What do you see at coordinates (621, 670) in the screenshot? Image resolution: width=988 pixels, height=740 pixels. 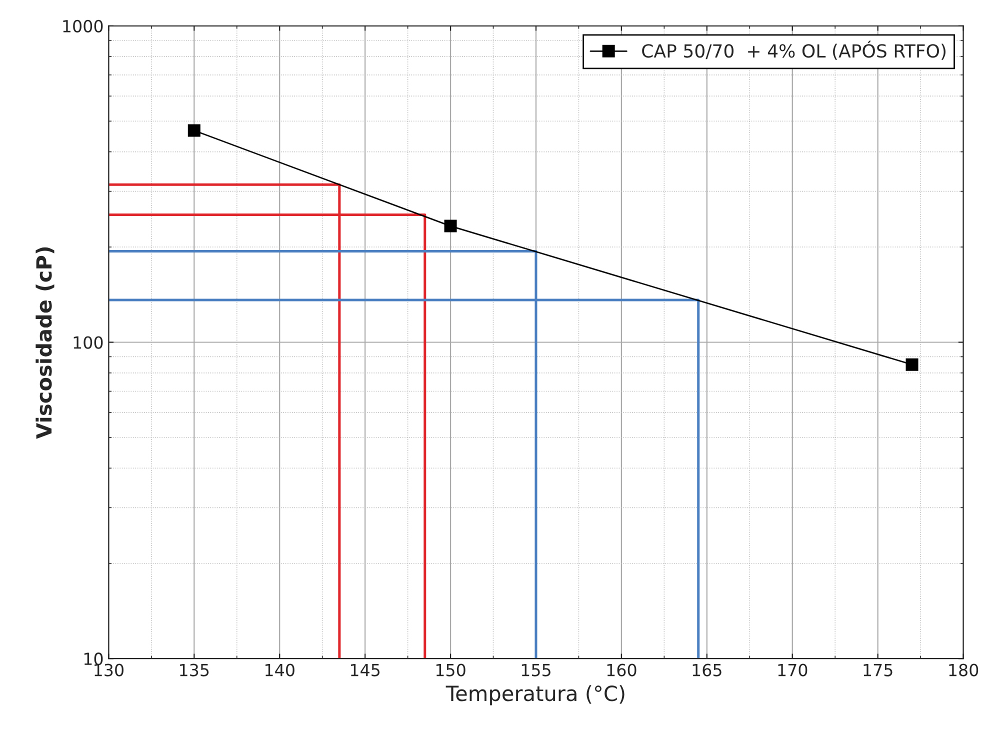 I see `x-tick-label: 160` at bounding box center [621, 670].